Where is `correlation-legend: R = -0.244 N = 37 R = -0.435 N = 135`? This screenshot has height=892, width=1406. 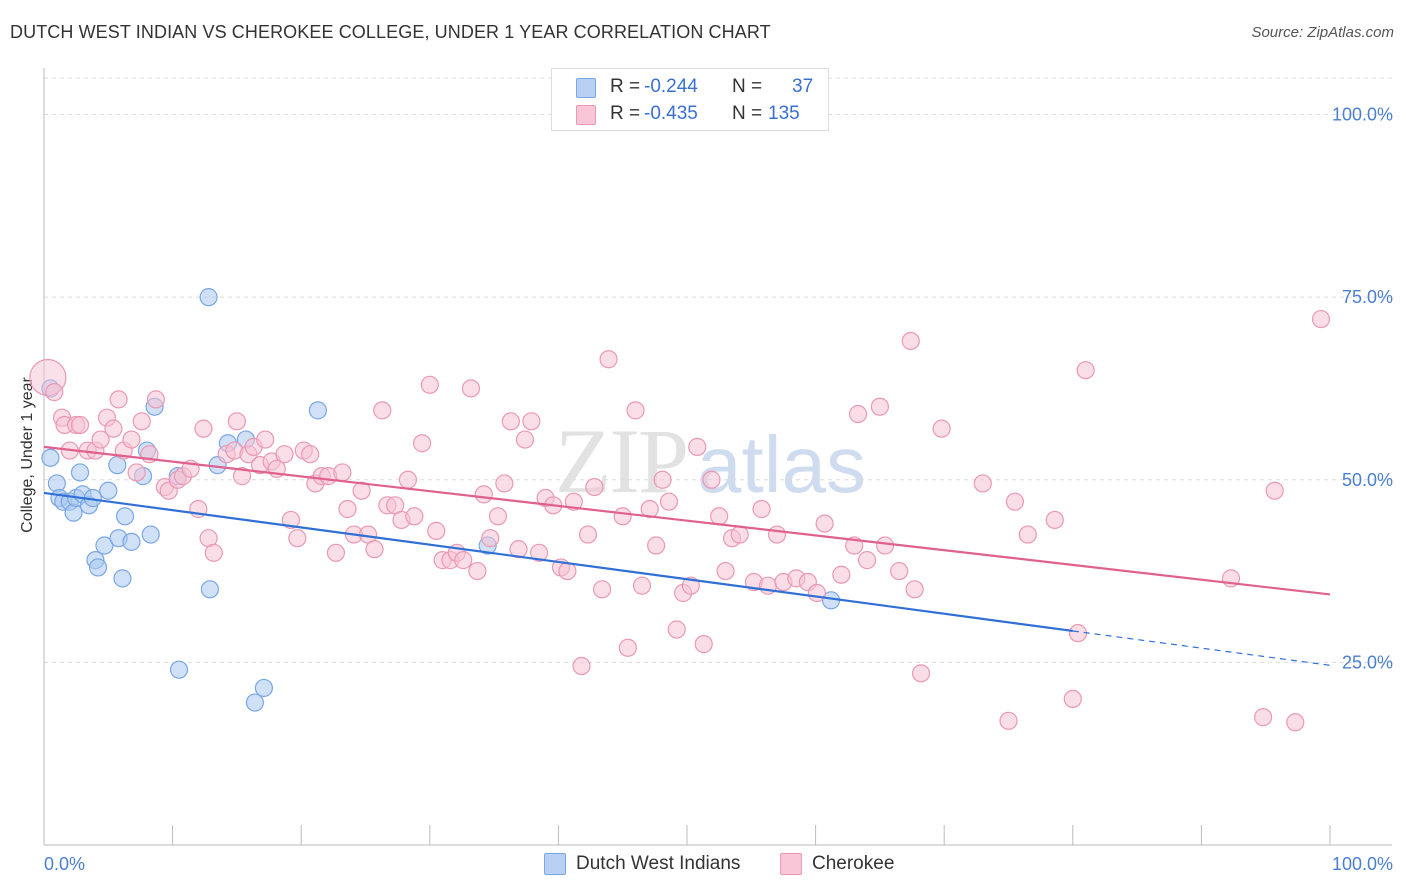 correlation-legend: R = -0.244 N = 37 R = -0.435 N = 135 is located at coordinates (690, 99).